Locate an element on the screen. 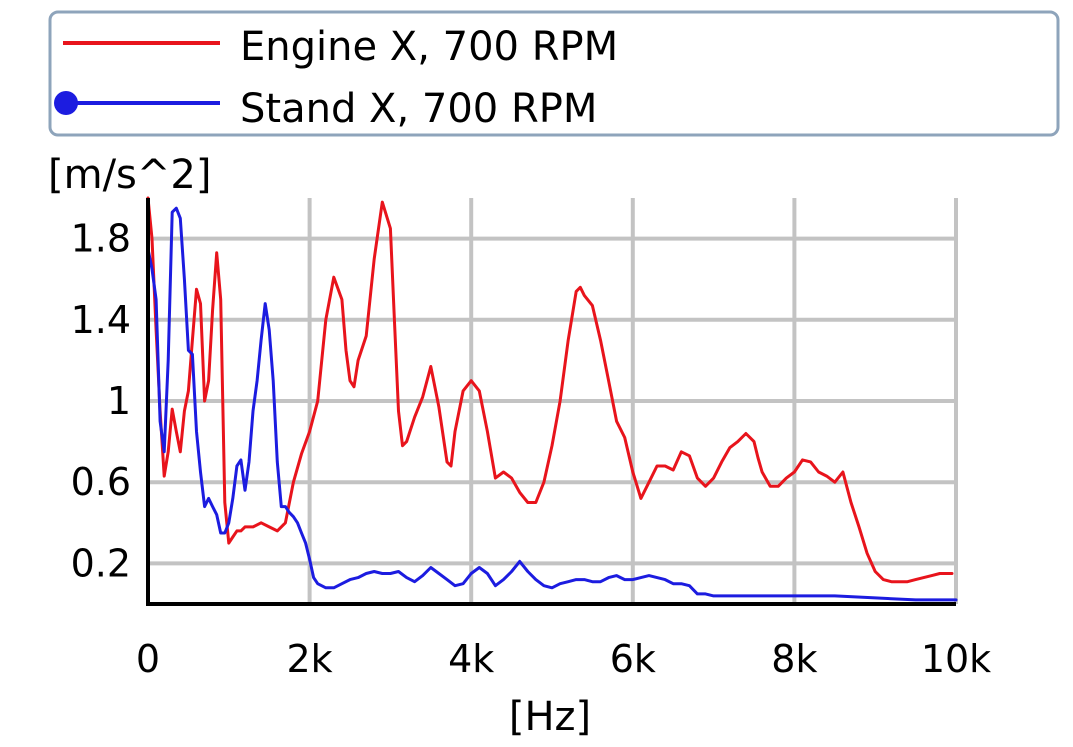 The height and width of the screenshot is (747, 1073). x-tick-label-5: 10k is located at coordinates (956, 659).